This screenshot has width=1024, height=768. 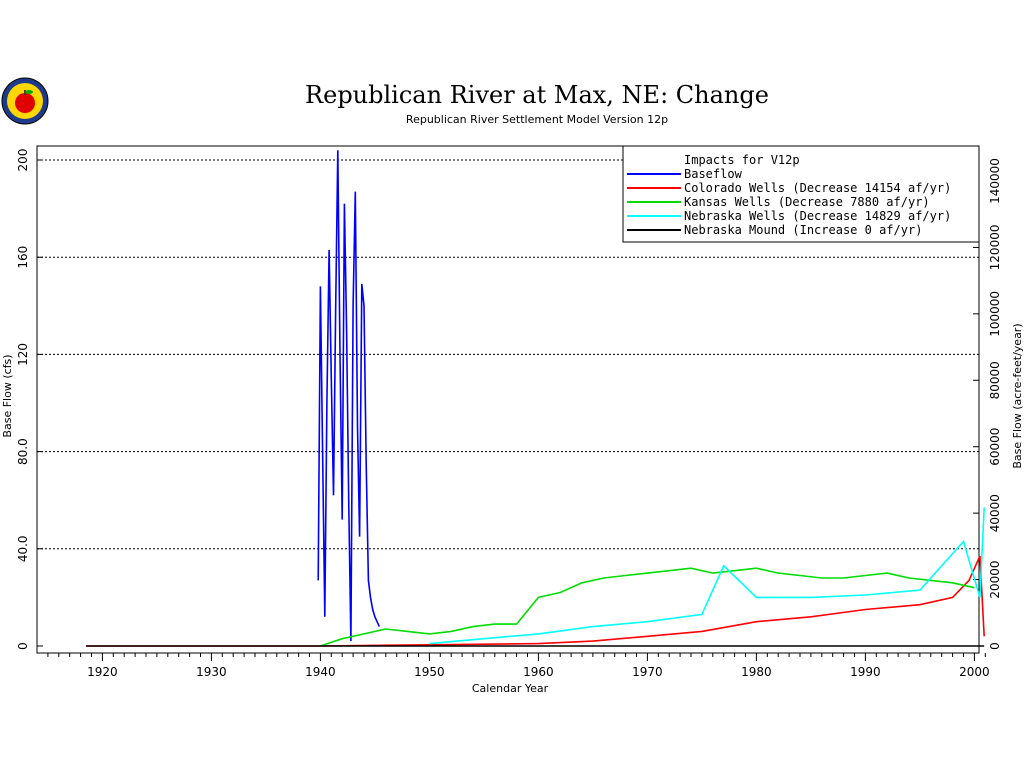 I want to click on x-tick-label: 1990, so click(x=865, y=672).